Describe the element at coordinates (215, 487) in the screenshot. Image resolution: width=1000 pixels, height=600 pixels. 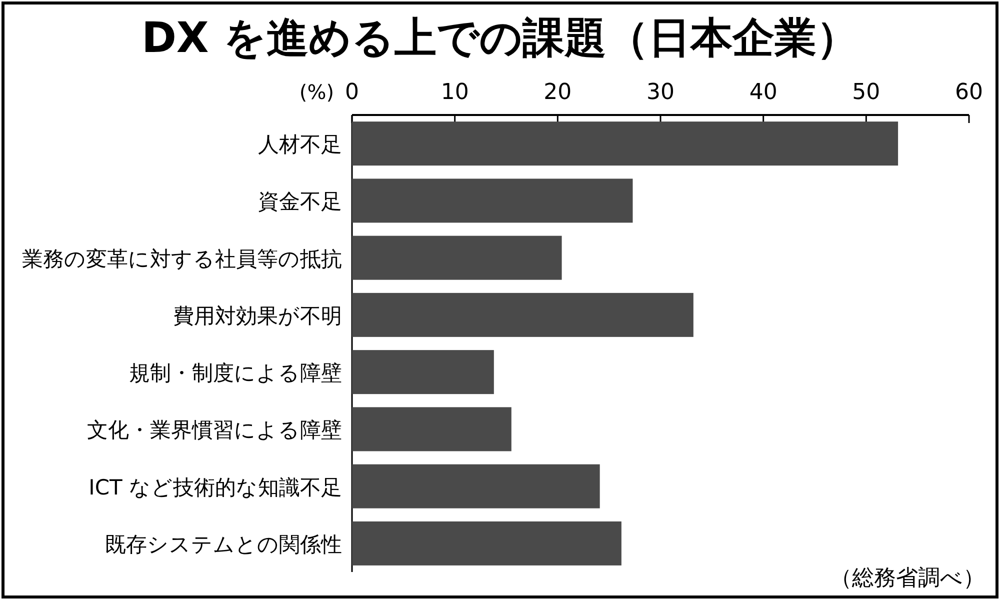
I see `y-tick-label: ICT など技術的な知識不足` at that location.